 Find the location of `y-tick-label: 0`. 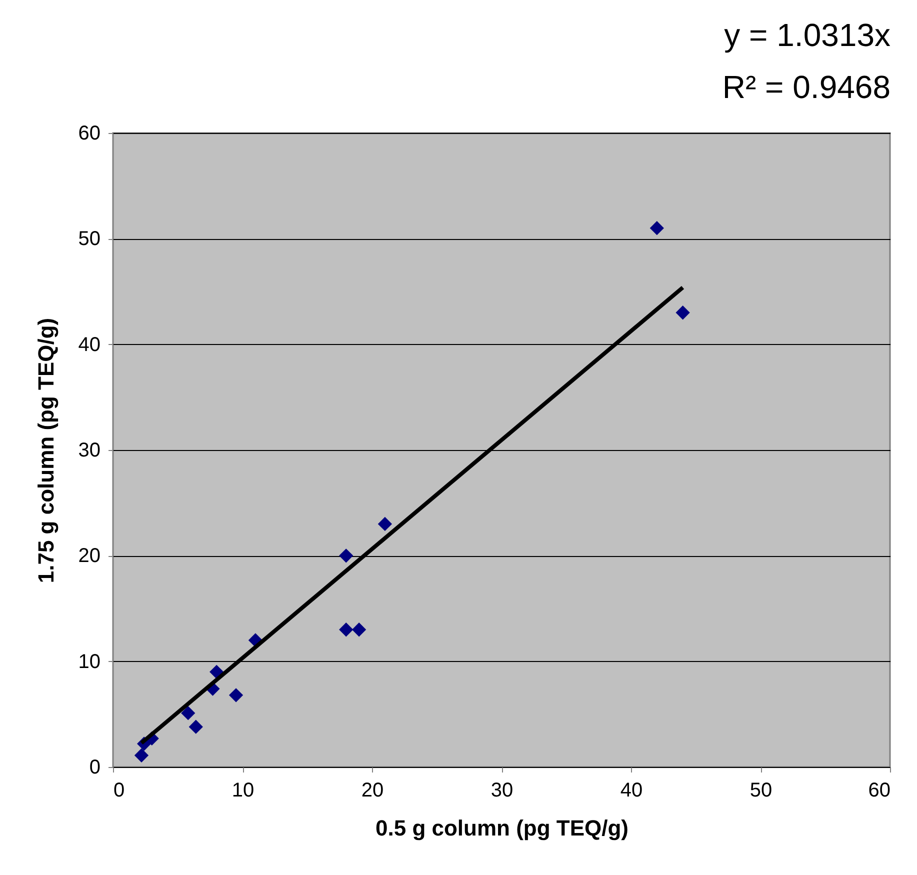

y-tick-label: 0 is located at coordinates (94, 767).